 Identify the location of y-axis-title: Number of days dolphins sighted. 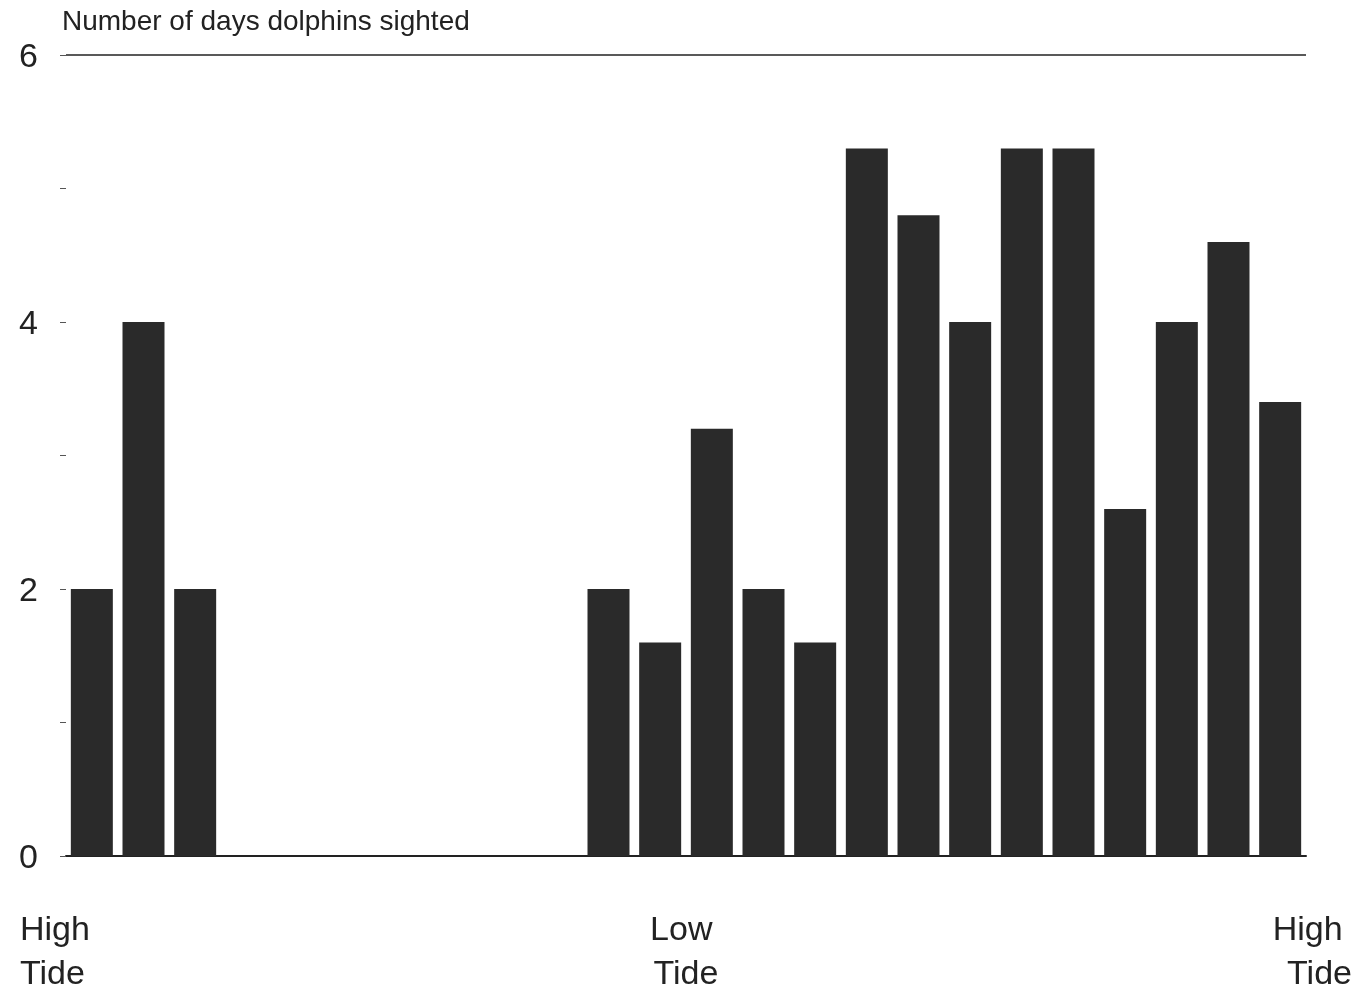
(266, 20).